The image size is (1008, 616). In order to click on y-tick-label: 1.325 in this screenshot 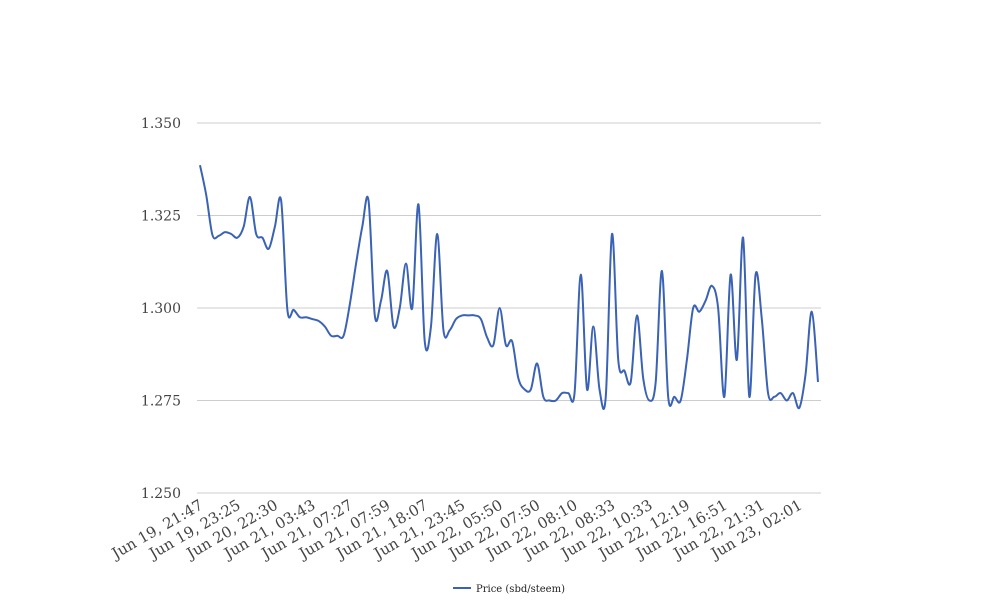, I will do `click(161, 217)`.